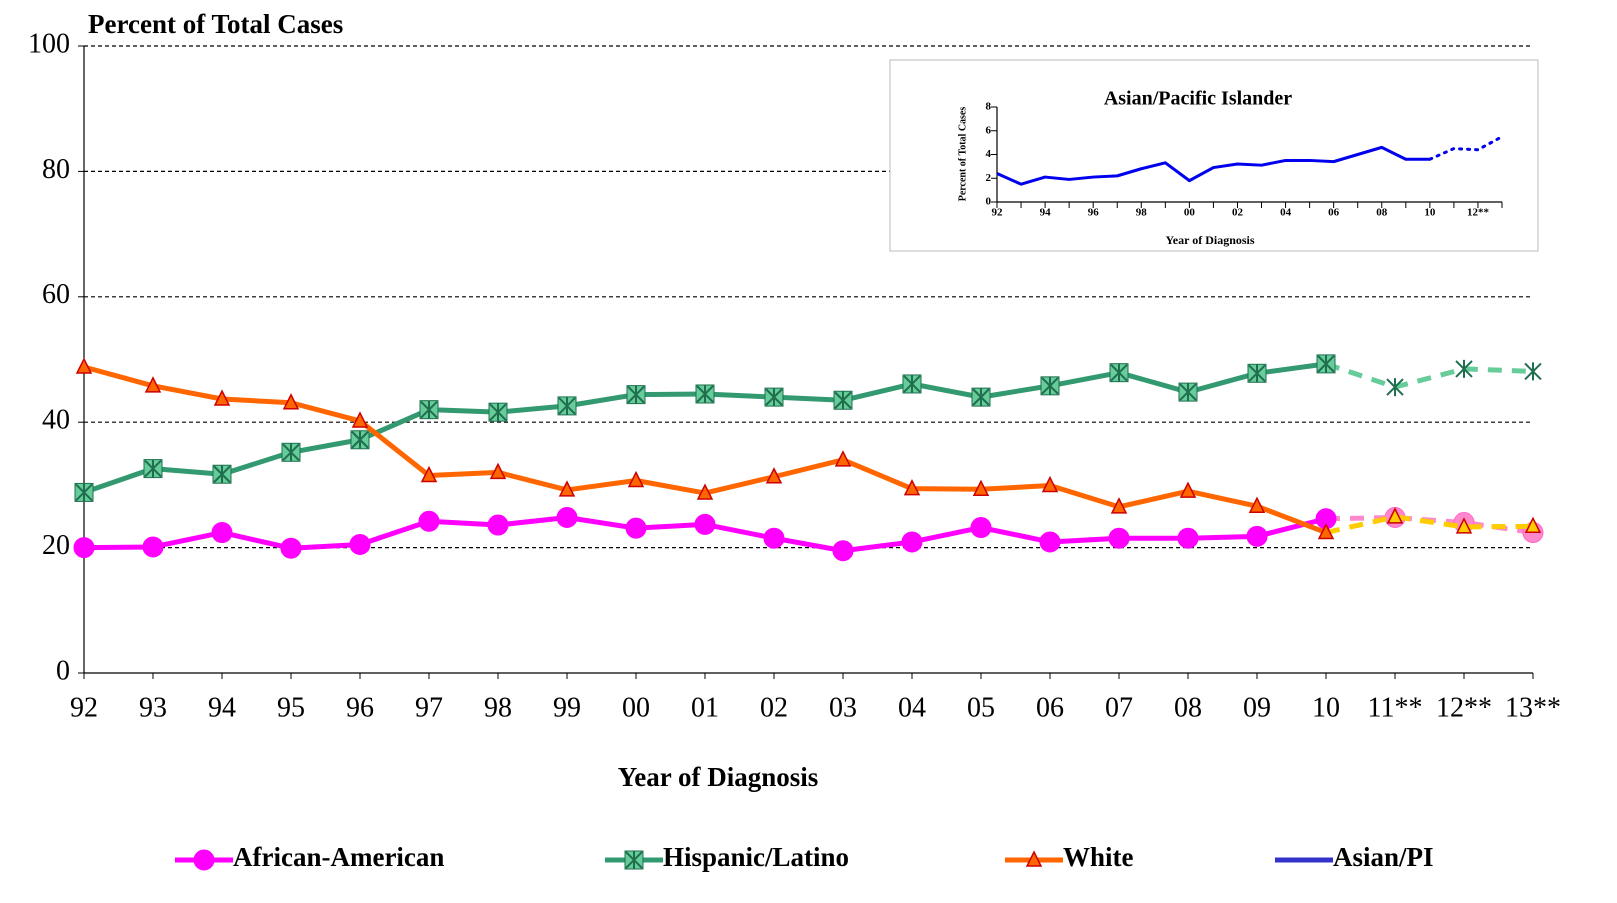 The height and width of the screenshot is (903, 1617). Describe the element at coordinates (360, 707) in the screenshot. I see `x-tick-label: 96` at that location.